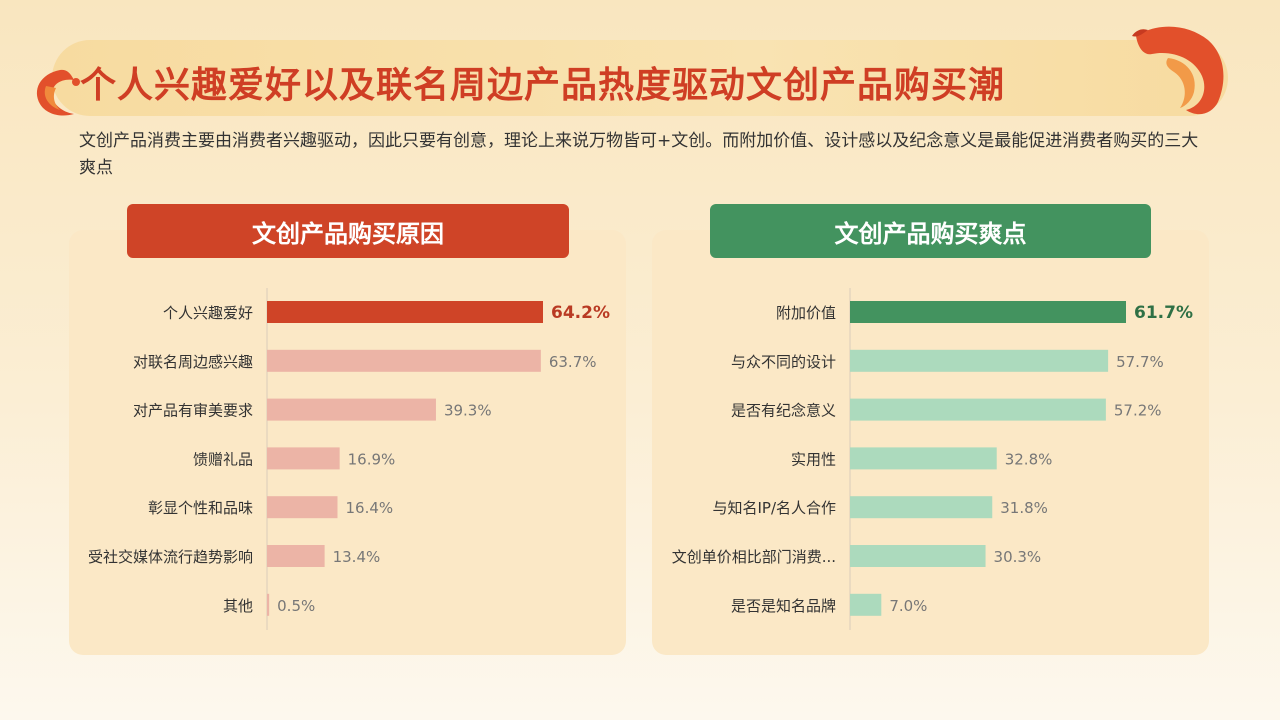 The height and width of the screenshot is (720, 1280). Describe the element at coordinates (200, 508) in the screenshot. I see `reason-category-label: 彰显个性和品味` at that location.